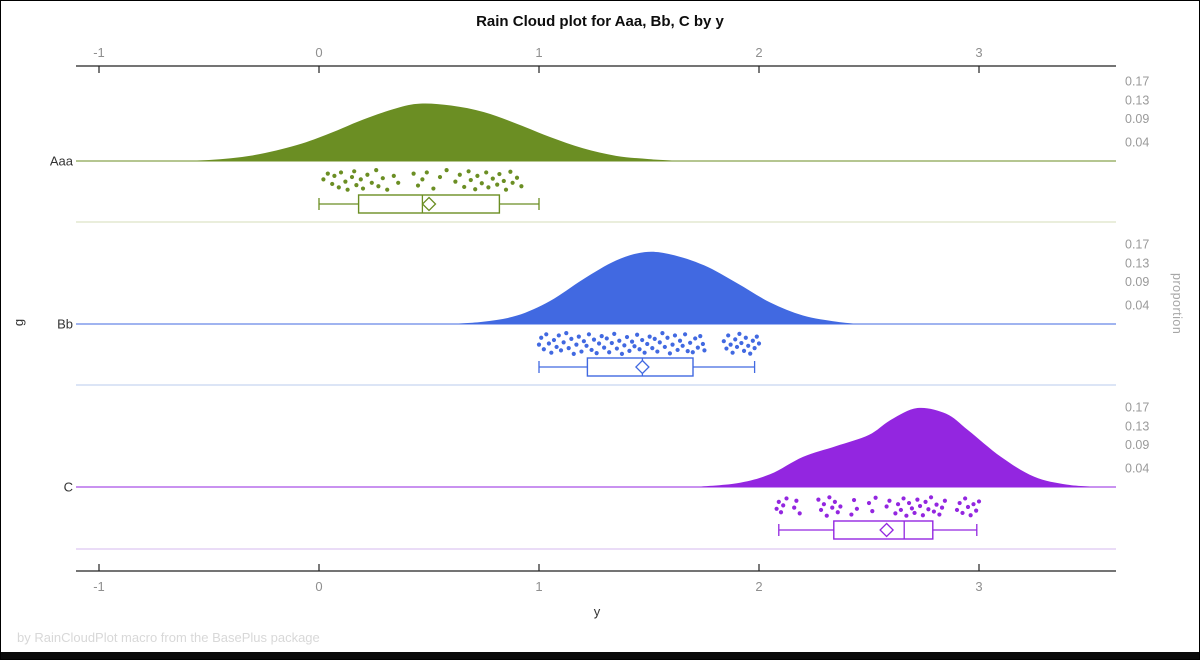  Describe the element at coordinates (65, 324) in the screenshot. I see `group-label-Bb: Bb` at that location.